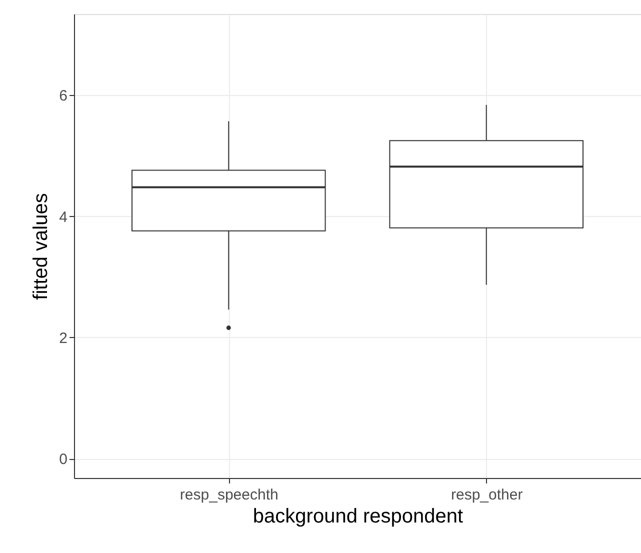 The image size is (641, 553). Describe the element at coordinates (41, 246) in the screenshot. I see `y-axis-title: fitted values` at that location.